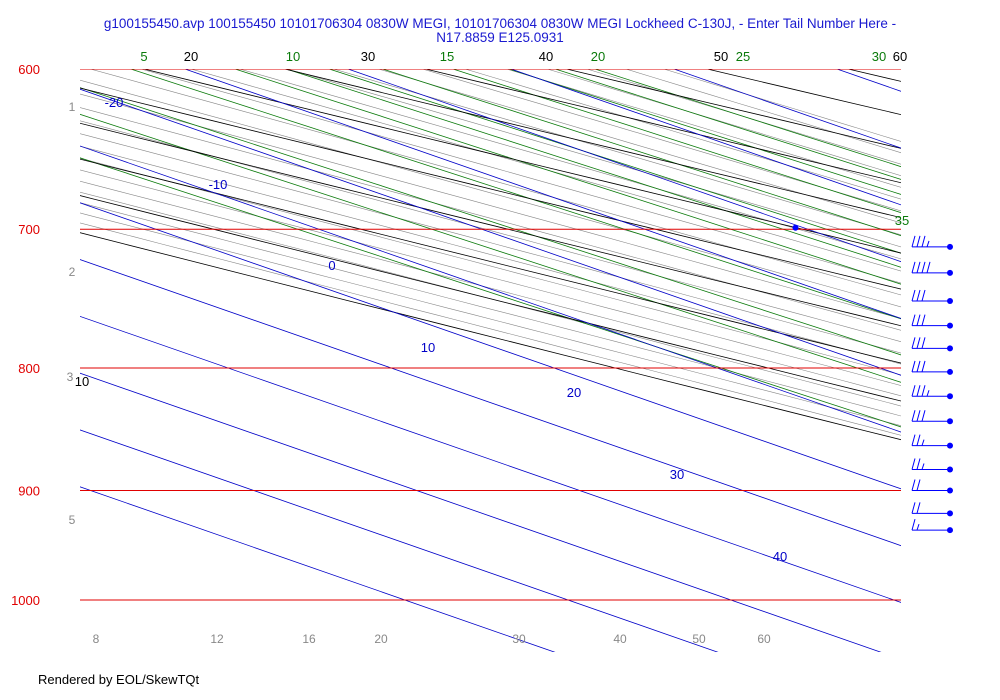 This screenshot has height=700, width=1000. Describe the element at coordinates (620, 639) in the screenshot. I see `bottom-axis-label: 40` at that location.